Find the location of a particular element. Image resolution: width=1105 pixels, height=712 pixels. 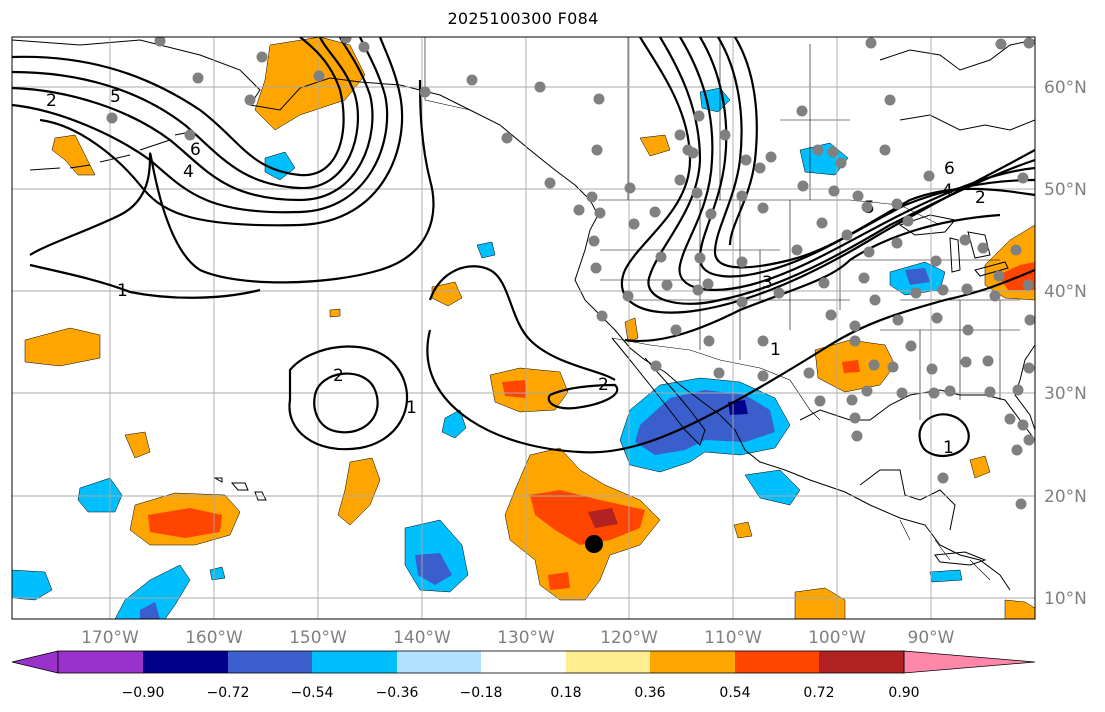

contour-label: 3 is located at coordinates (767, 283).